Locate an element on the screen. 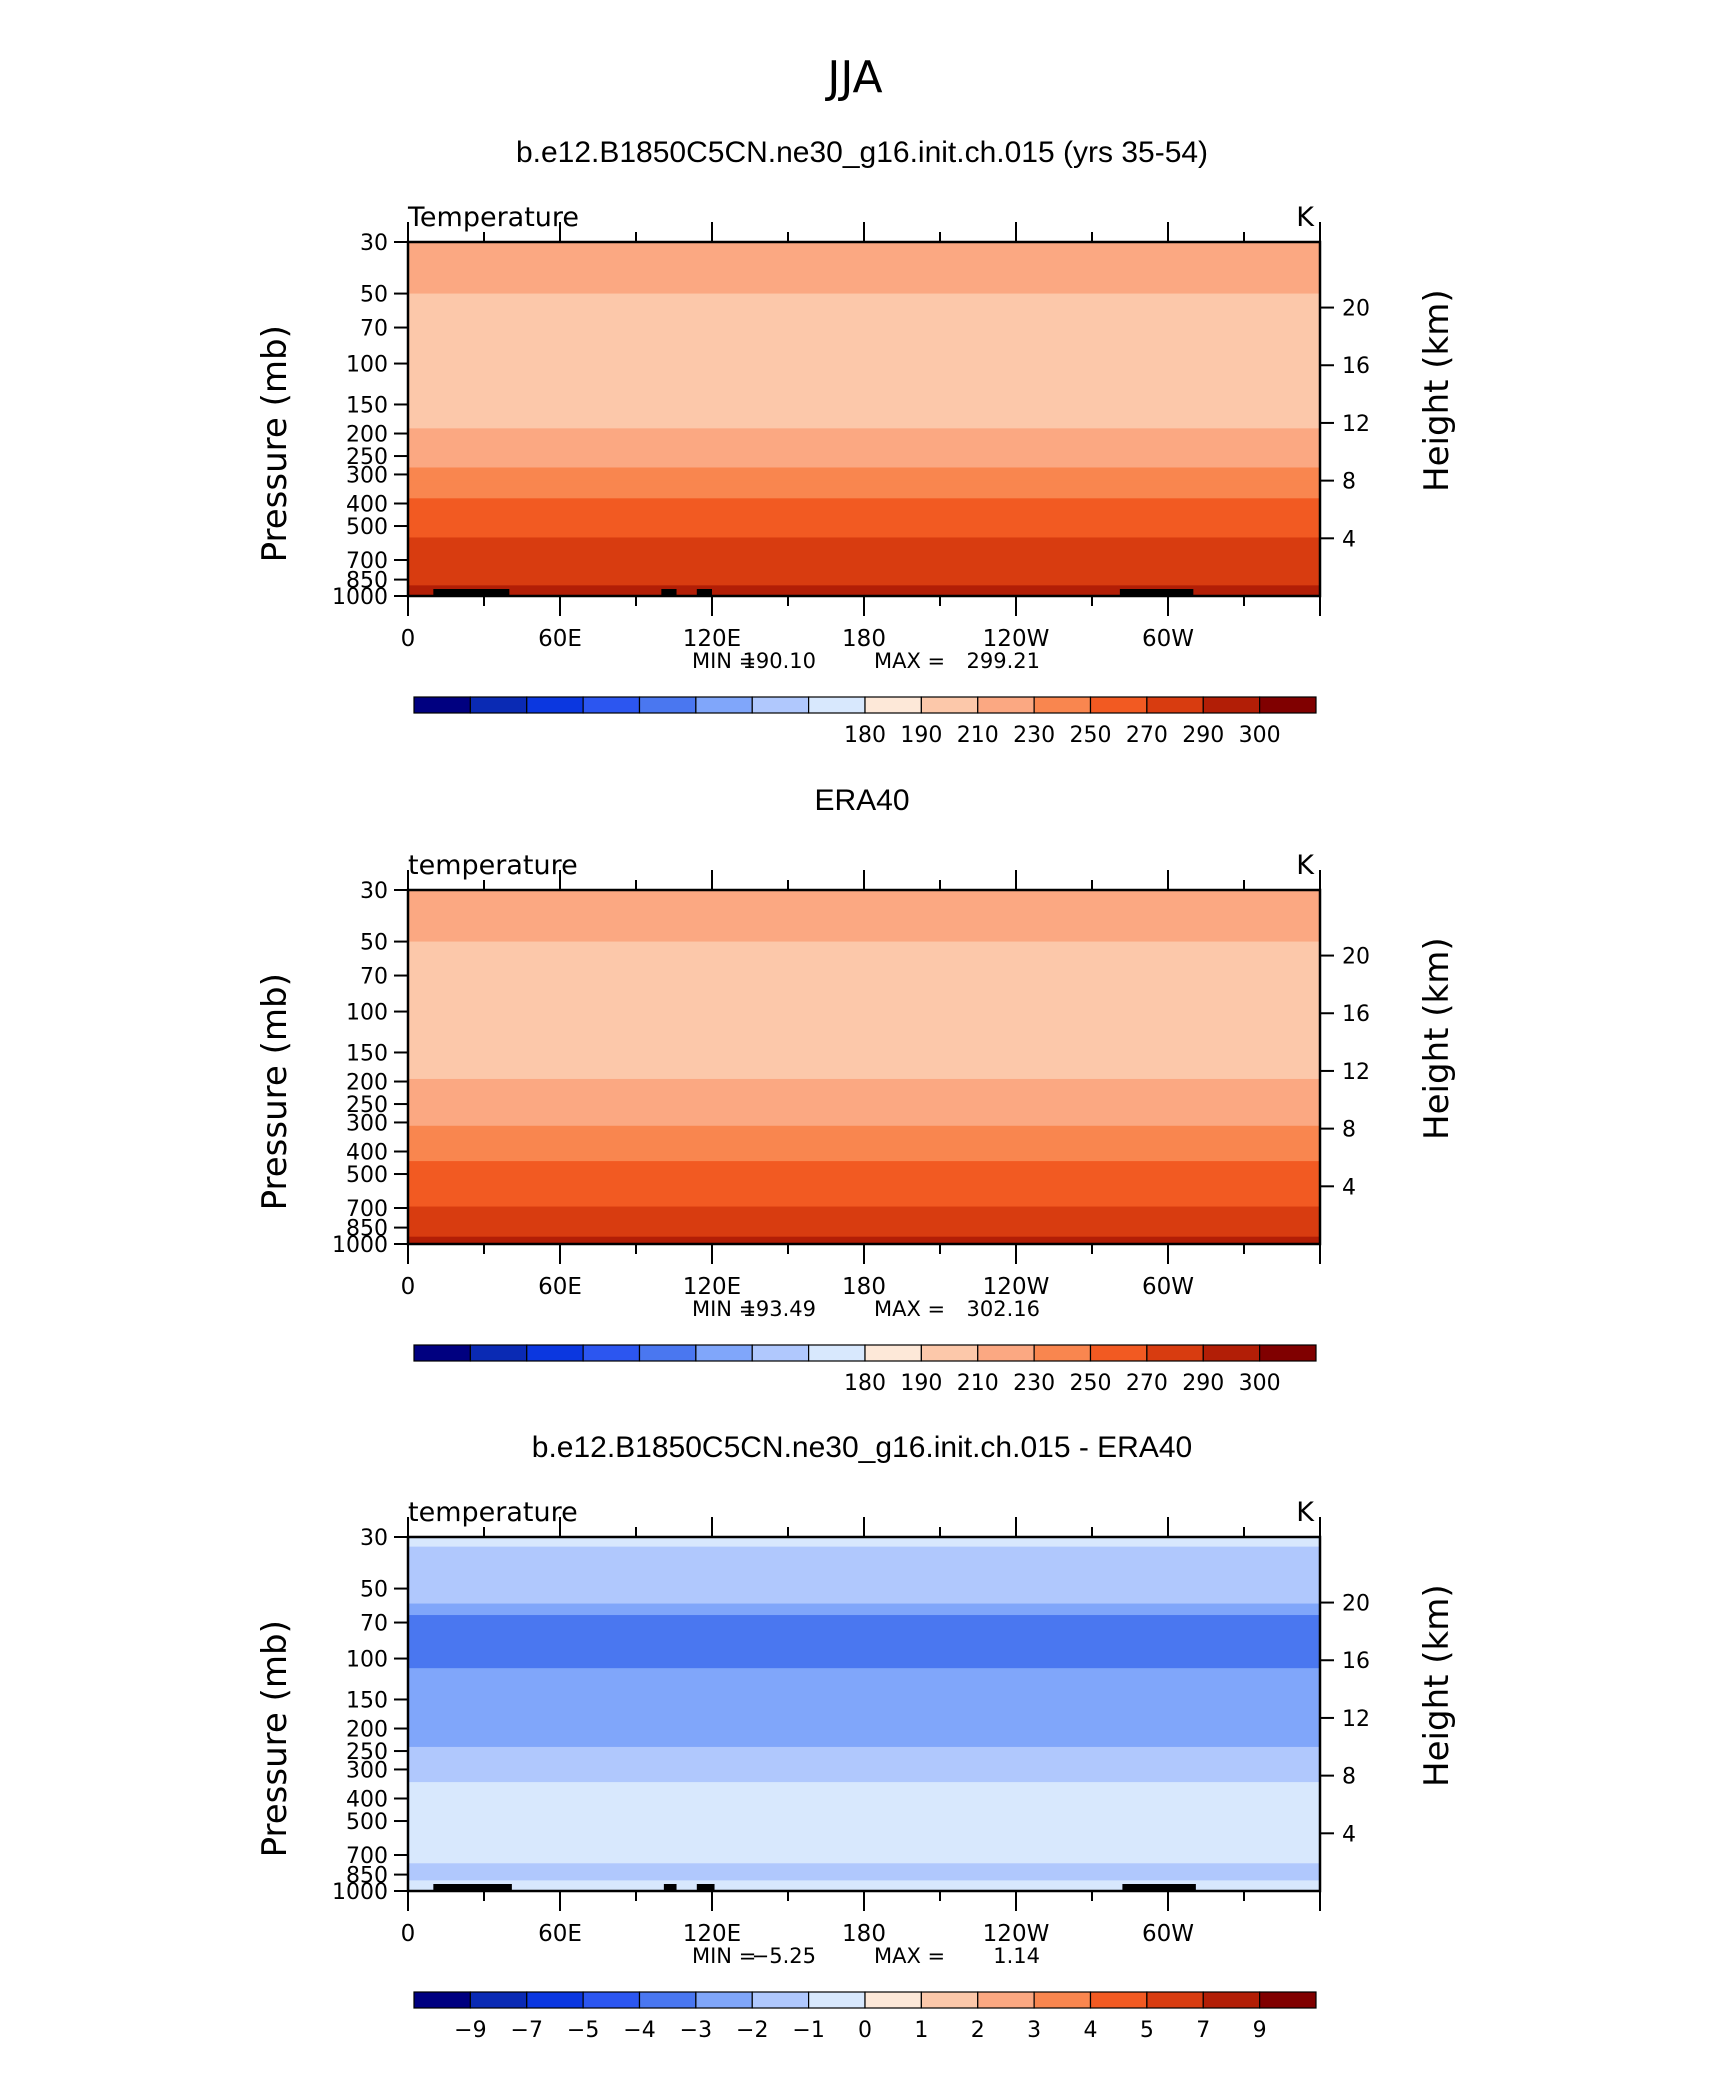 The width and height of the screenshot is (1710, 2074). pressure-tick-label: 100 is located at coordinates (367, 1013).